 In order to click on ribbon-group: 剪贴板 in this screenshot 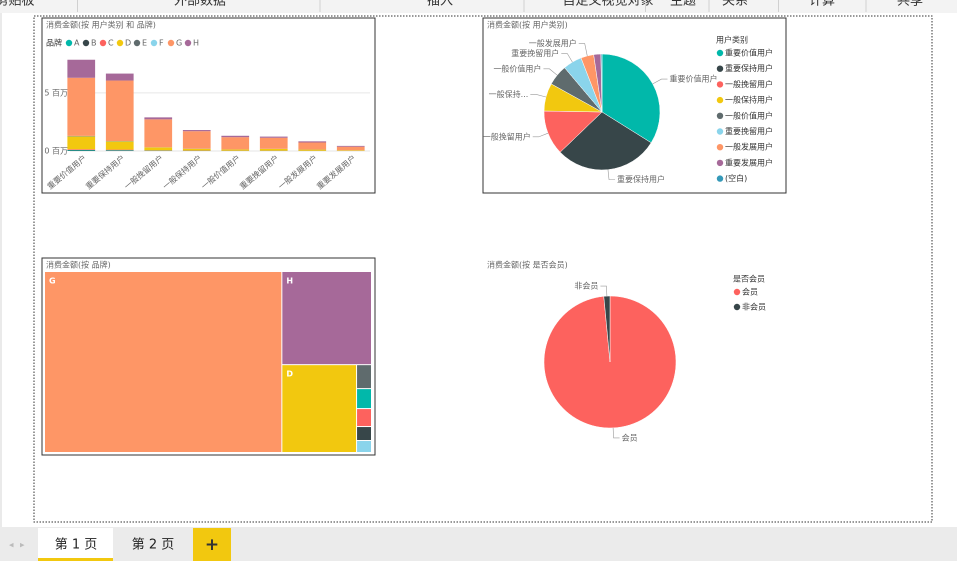, I will do `click(17, 4)`.